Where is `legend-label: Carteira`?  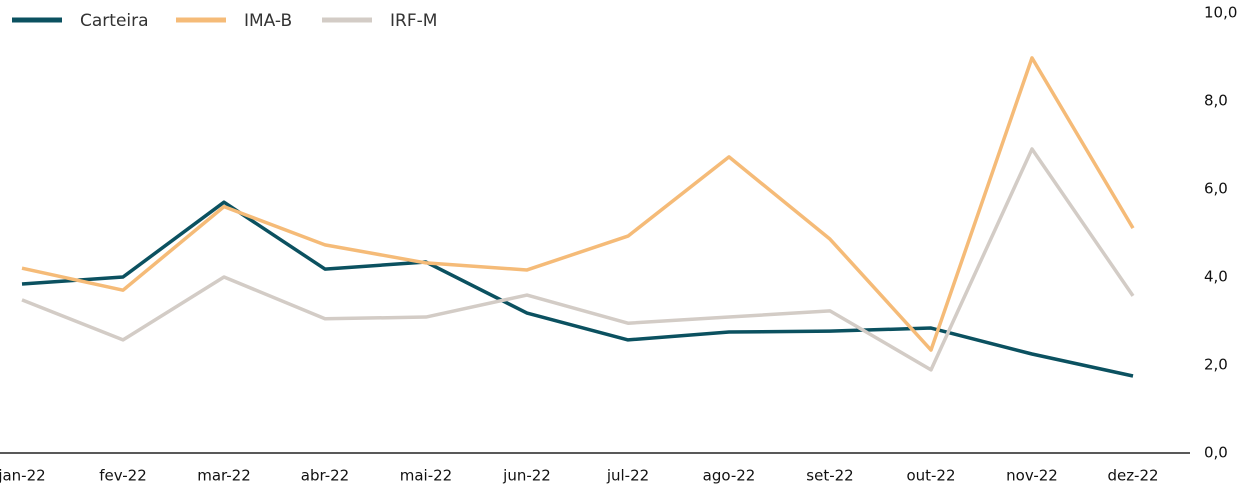
legend-label: Carteira is located at coordinates (114, 21).